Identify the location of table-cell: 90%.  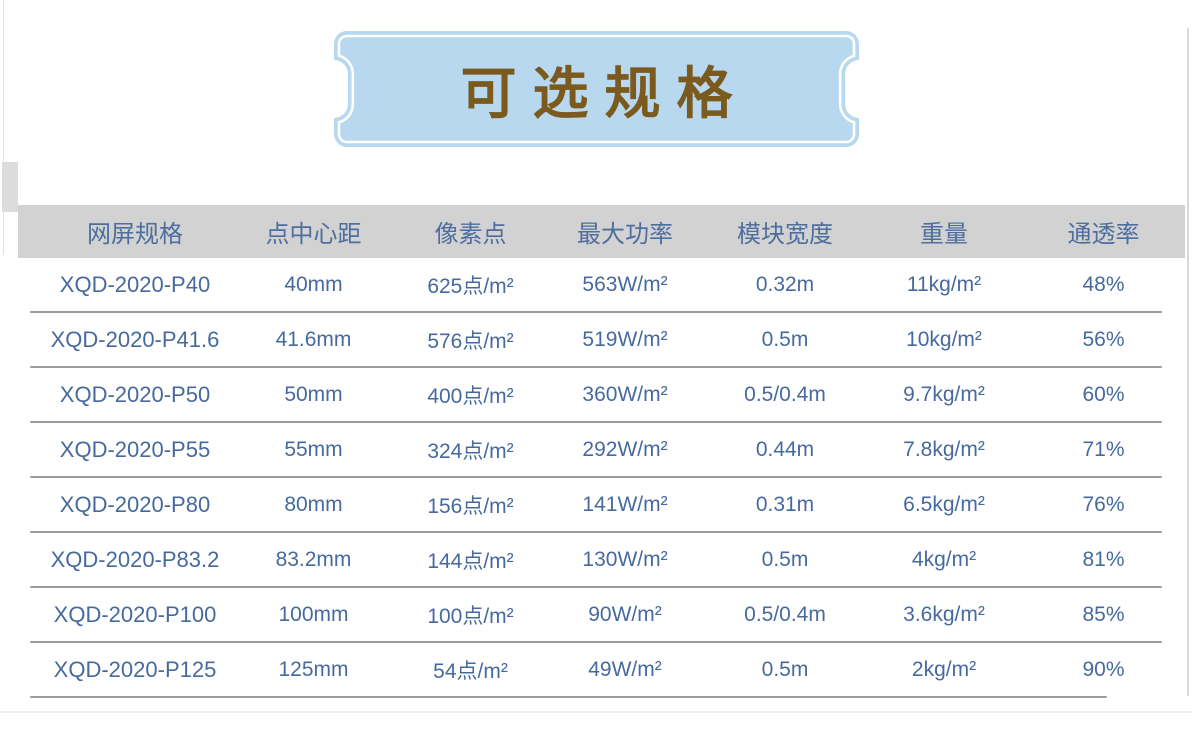
(1103, 669).